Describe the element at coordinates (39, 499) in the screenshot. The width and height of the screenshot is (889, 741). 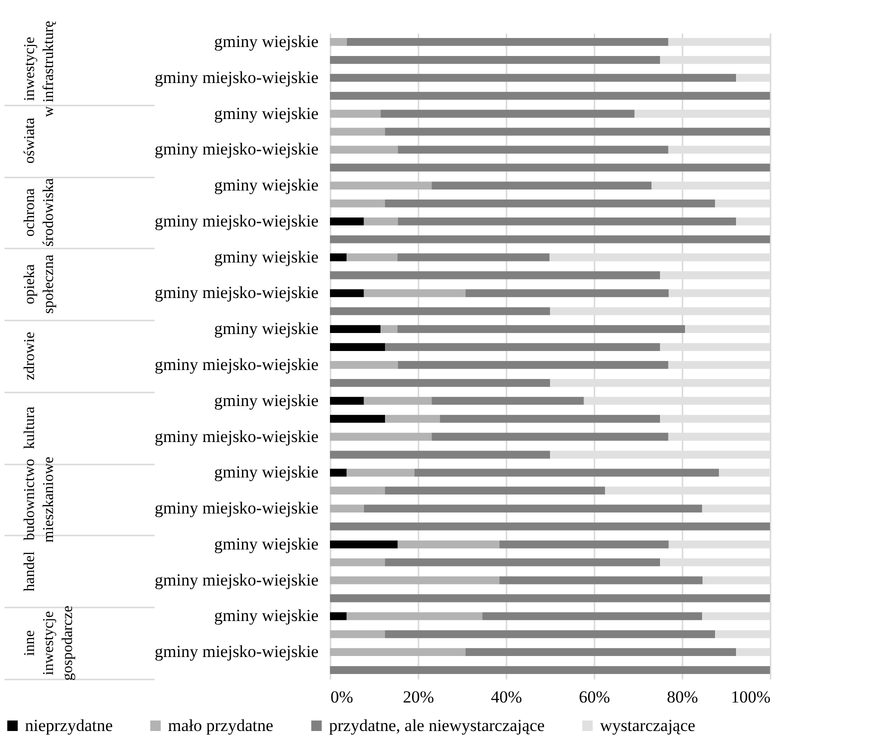
I see `text: budownictwo mieszkaniowe` at that location.